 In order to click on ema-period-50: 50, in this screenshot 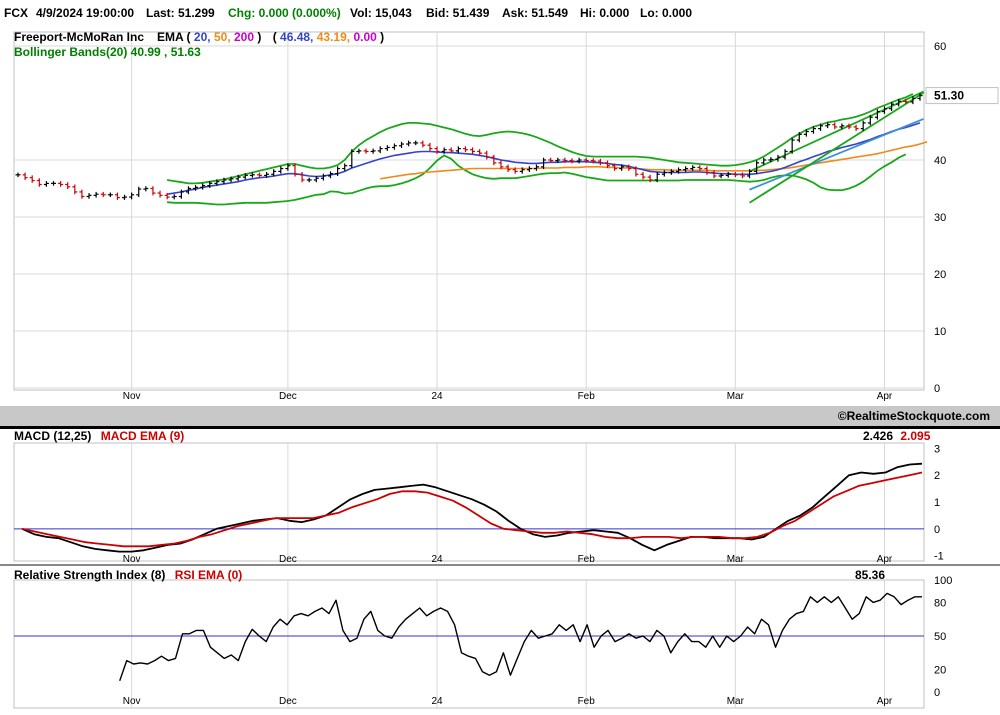, I will do `click(222, 37)`.